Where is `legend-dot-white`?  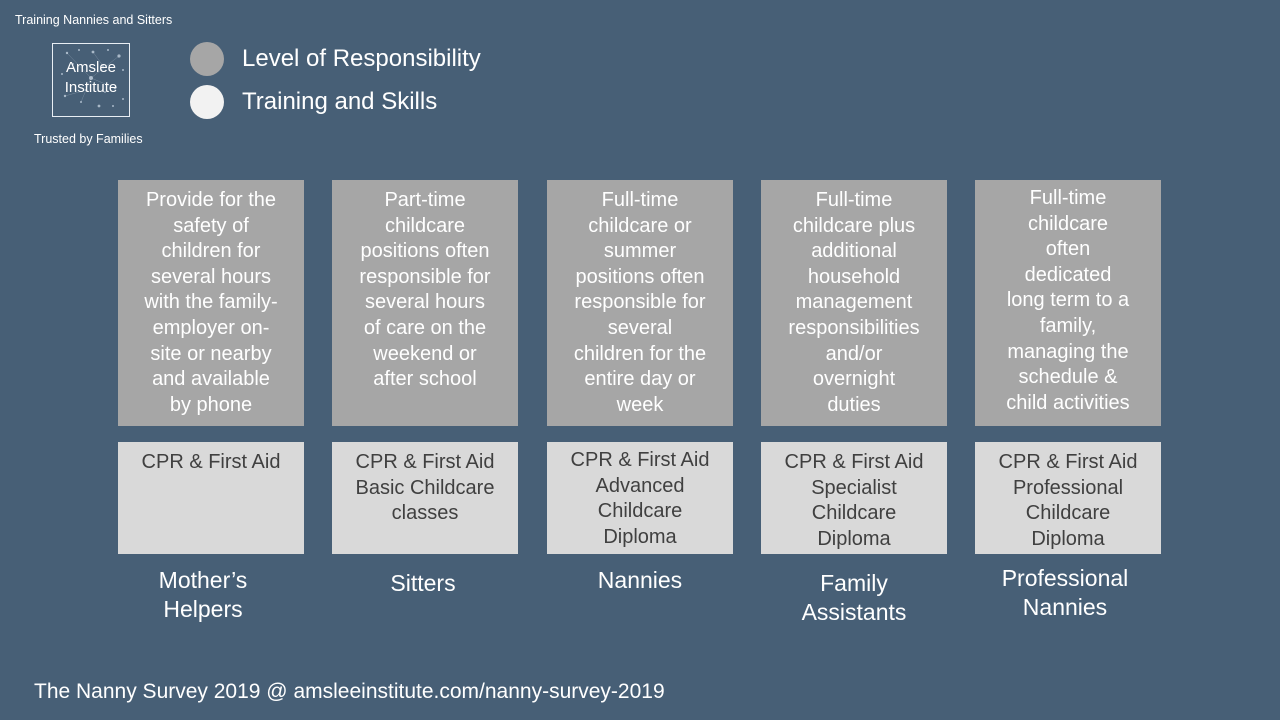
legend-dot-white is located at coordinates (207, 102).